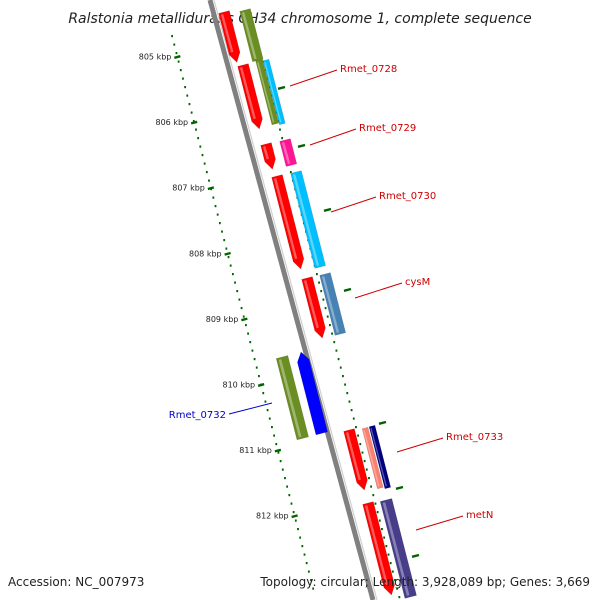 This screenshot has height=600, width=600. Describe the element at coordinates (172, 122) in the screenshot. I see `ruler-tick-label: 806 kbp` at that location.